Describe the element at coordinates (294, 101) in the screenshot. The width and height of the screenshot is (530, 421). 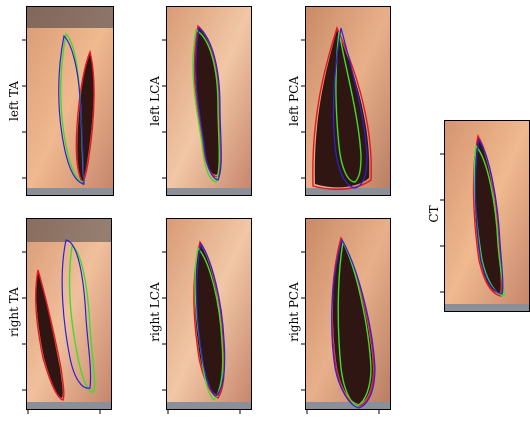
I see `panel-label-left-pca: left PCA` at that location.